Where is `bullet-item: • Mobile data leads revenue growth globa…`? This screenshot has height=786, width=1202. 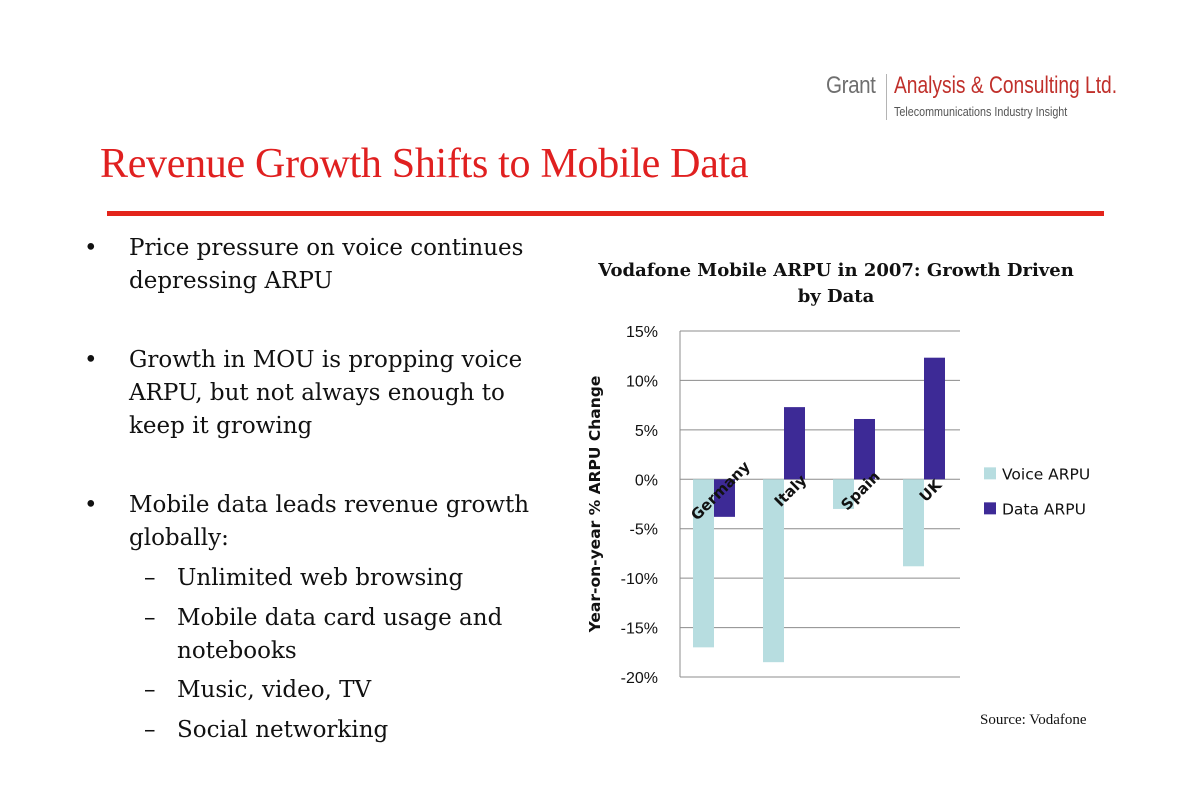 bullet-item: • Mobile data leads revenue growth globa… is located at coordinates (319, 522).